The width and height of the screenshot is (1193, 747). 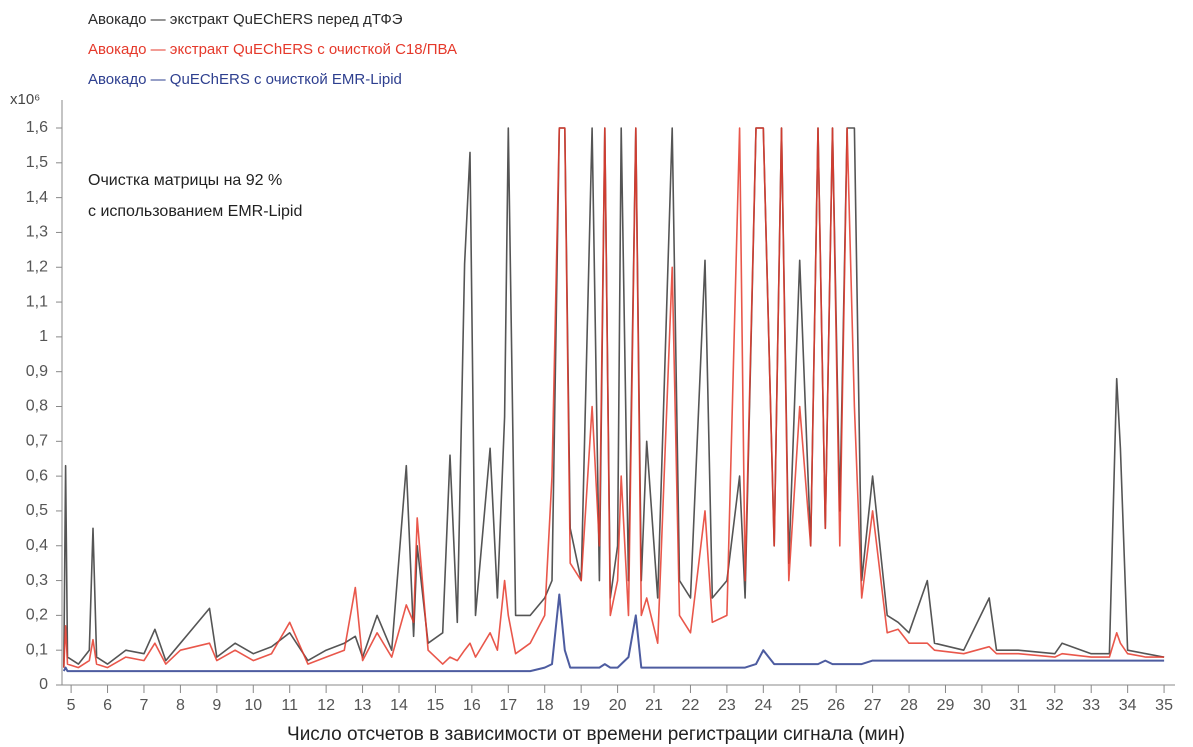 What do you see at coordinates (727, 705) in the screenshot?
I see `x-tick-label: 23` at bounding box center [727, 705].